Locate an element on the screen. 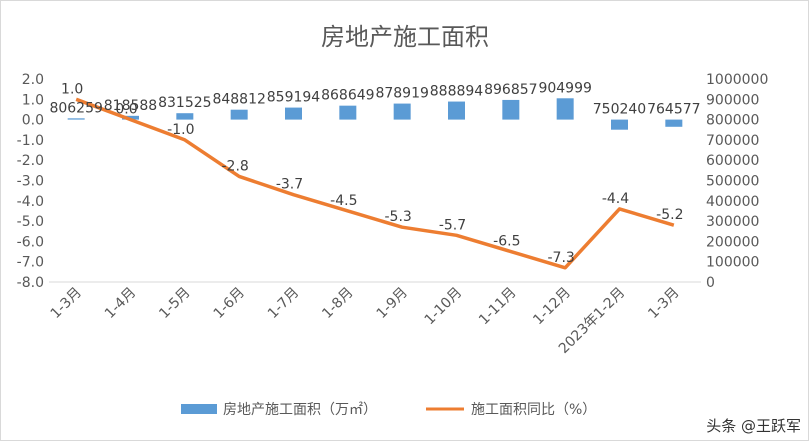  legend-bar-swatch is located at coordinates (199, 409).